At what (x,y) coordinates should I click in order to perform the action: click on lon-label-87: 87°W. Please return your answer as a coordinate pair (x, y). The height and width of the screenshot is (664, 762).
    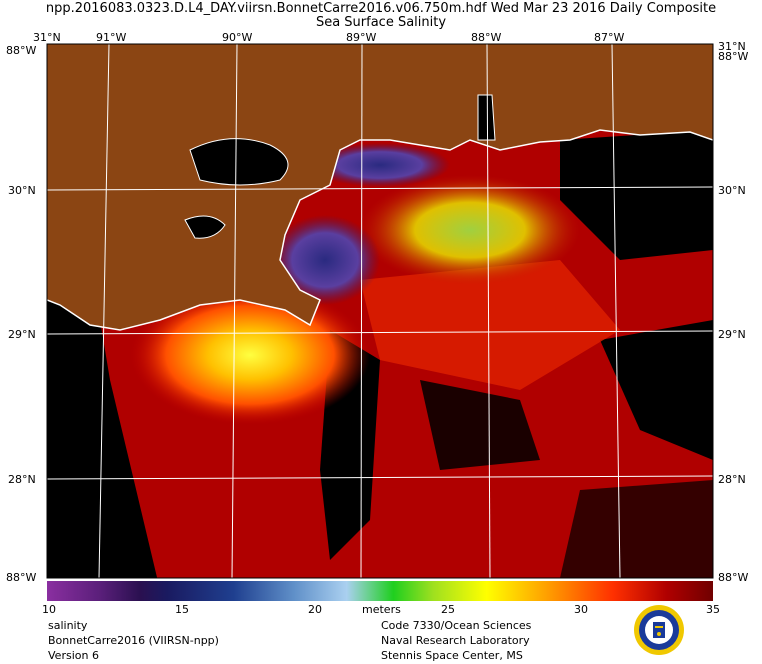
    Looking at the image, I should click on (609, 37).